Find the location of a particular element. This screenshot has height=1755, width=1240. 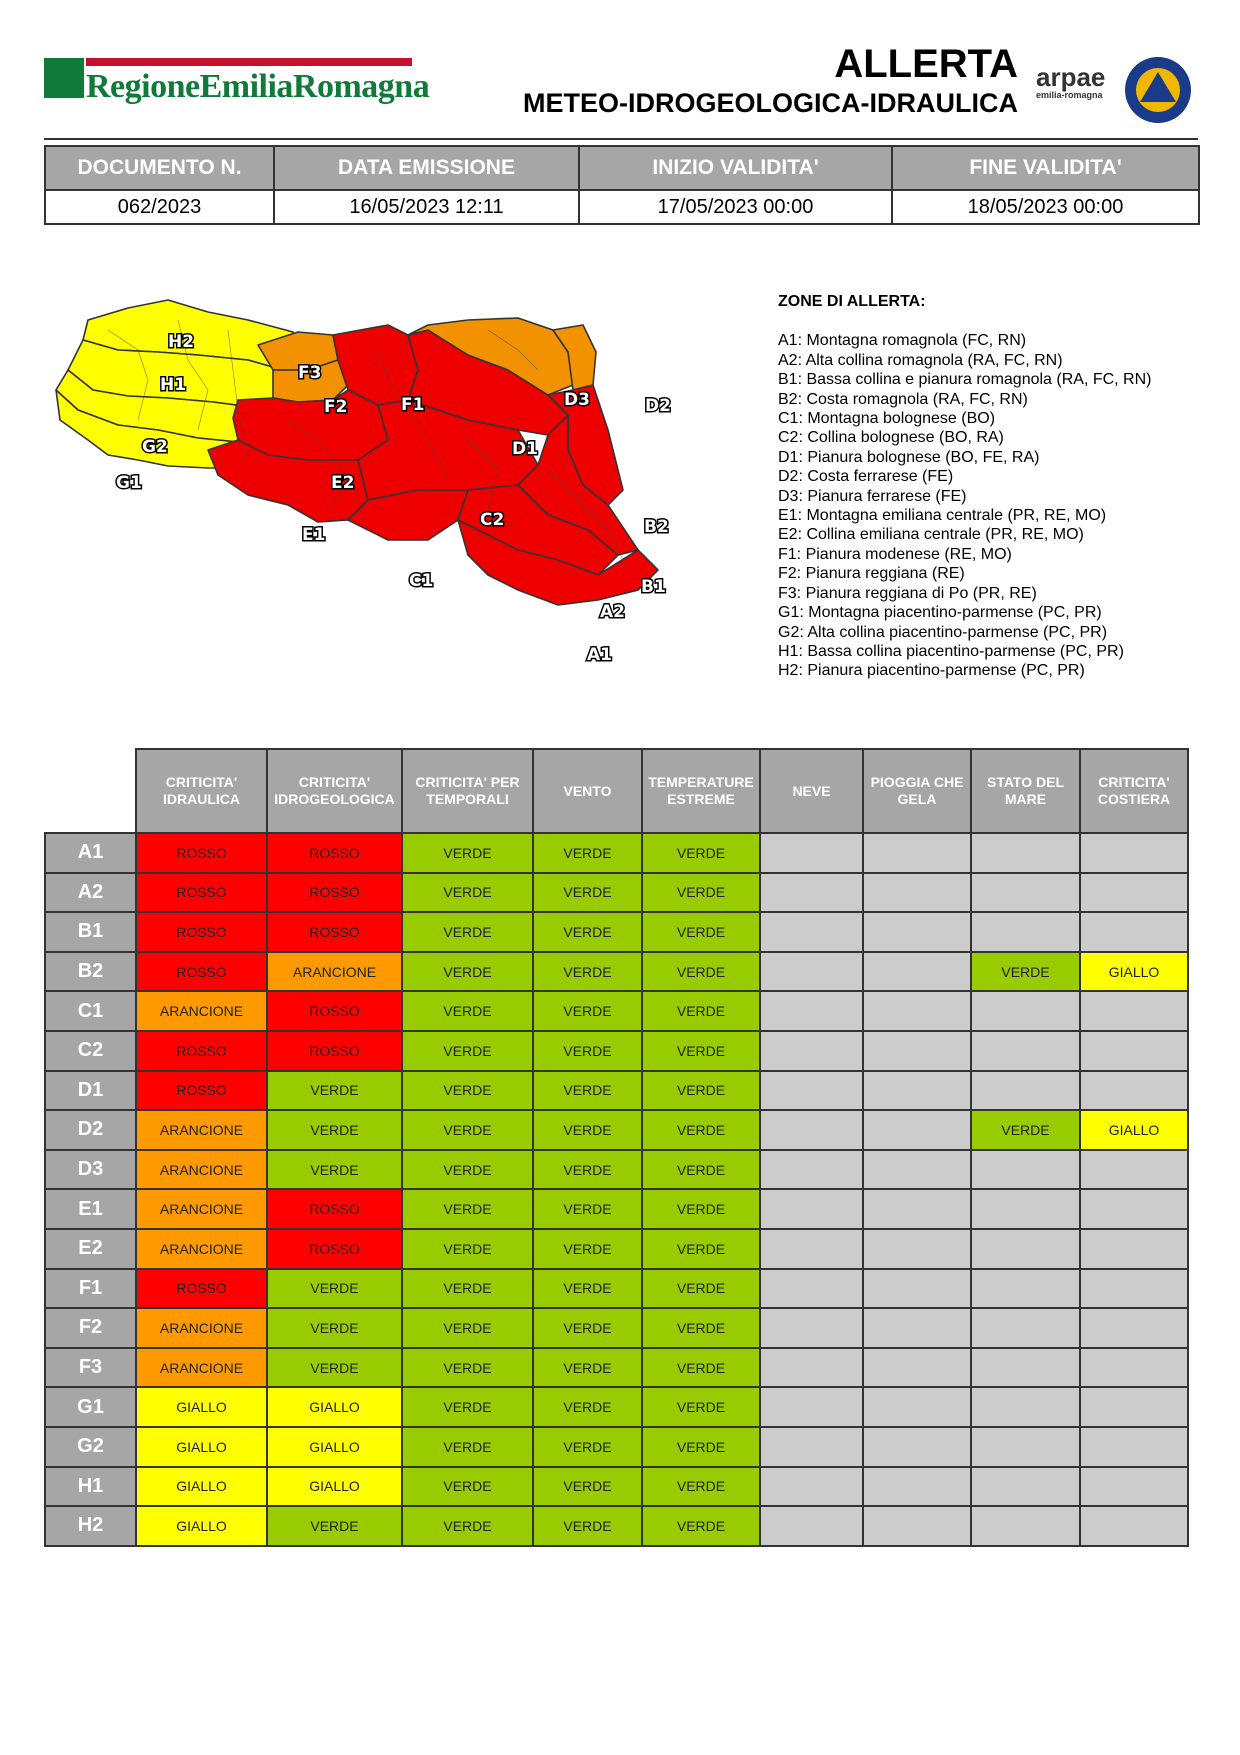

legend-item: B2: Costa romagnola (RA, FC, RN) is located at coordinates (903, 399).